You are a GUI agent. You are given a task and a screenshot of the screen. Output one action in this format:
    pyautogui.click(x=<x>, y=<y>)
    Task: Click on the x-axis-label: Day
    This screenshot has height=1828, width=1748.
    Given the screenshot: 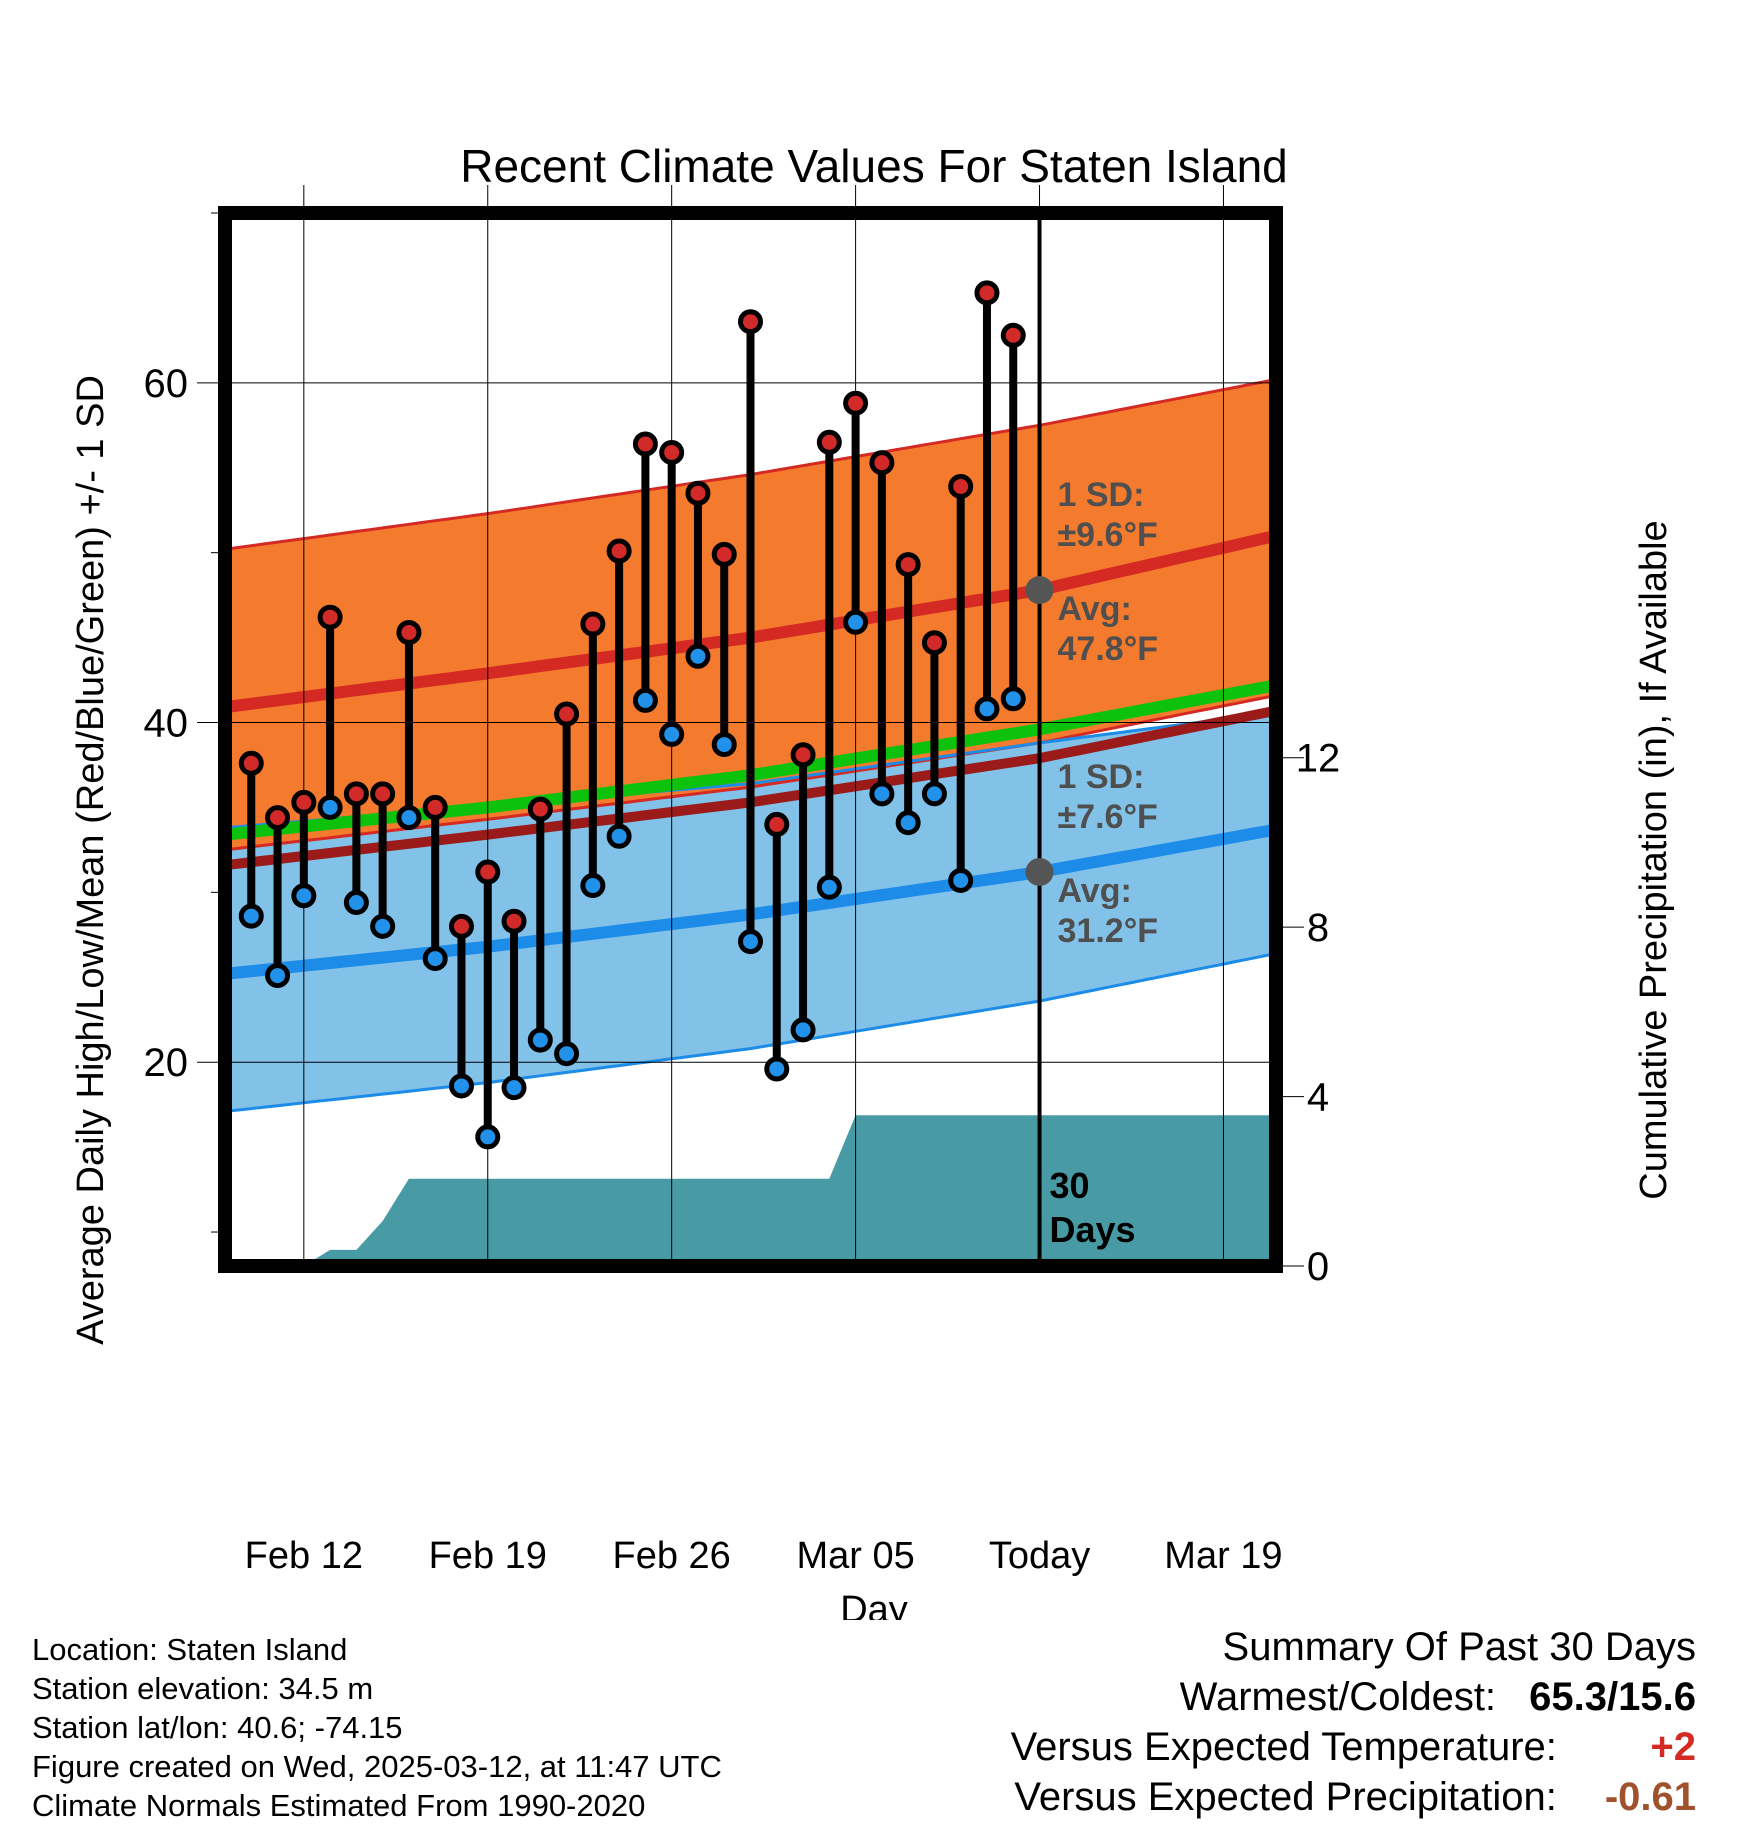 What is the action you would take?
    pyautogui.click(x=874, y=1604)
    